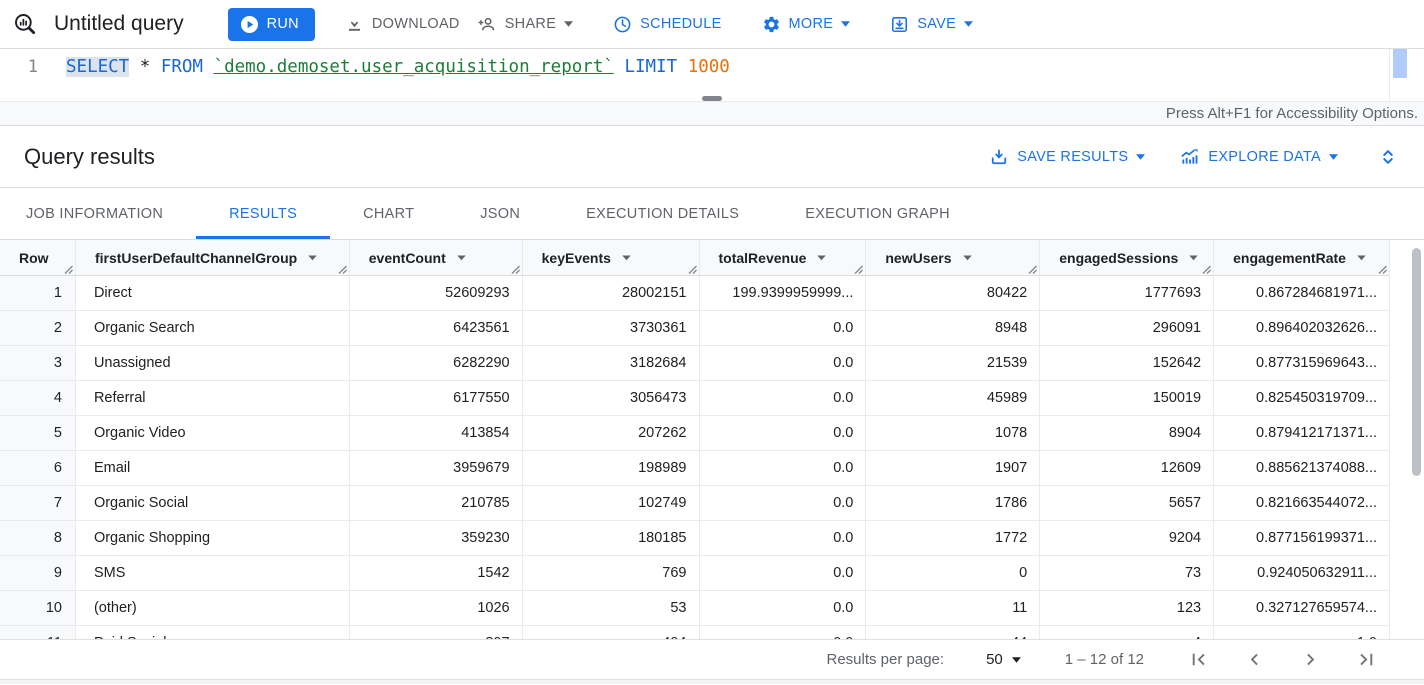 The image size is (1424, 685). I want to click on table-cell-eventCount: 359230, so click(436, 538).